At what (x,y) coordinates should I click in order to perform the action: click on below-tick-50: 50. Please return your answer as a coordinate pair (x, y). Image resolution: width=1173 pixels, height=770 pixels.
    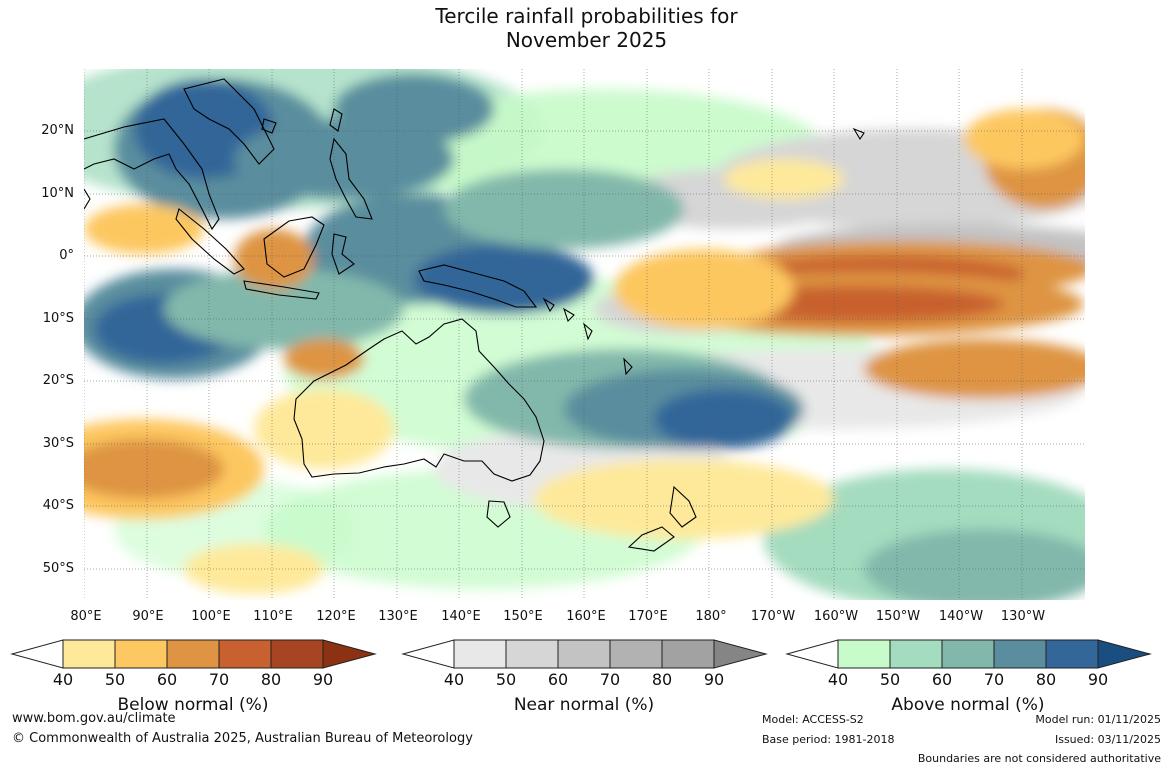
    Looking at the image, I should click on (115, 679).